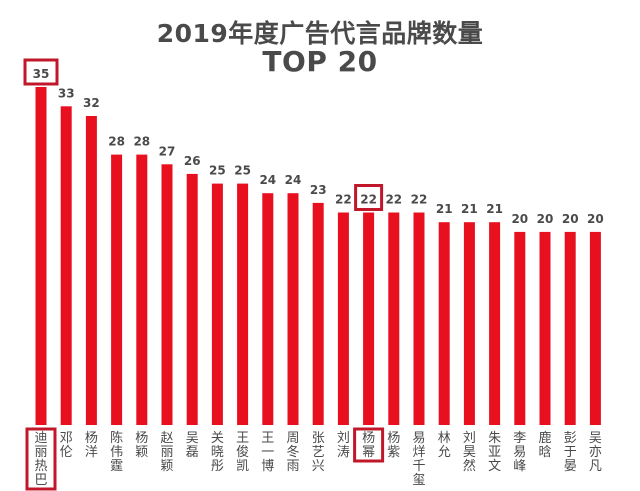  I want to click on value-label: 33, so click(66, 93).